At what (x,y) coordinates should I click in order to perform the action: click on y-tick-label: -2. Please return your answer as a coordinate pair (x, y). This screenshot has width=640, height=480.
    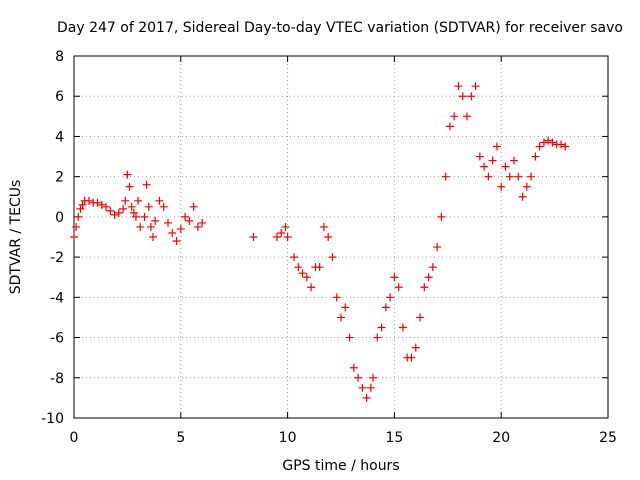
    Looking at the image, I should click on (57, 258).